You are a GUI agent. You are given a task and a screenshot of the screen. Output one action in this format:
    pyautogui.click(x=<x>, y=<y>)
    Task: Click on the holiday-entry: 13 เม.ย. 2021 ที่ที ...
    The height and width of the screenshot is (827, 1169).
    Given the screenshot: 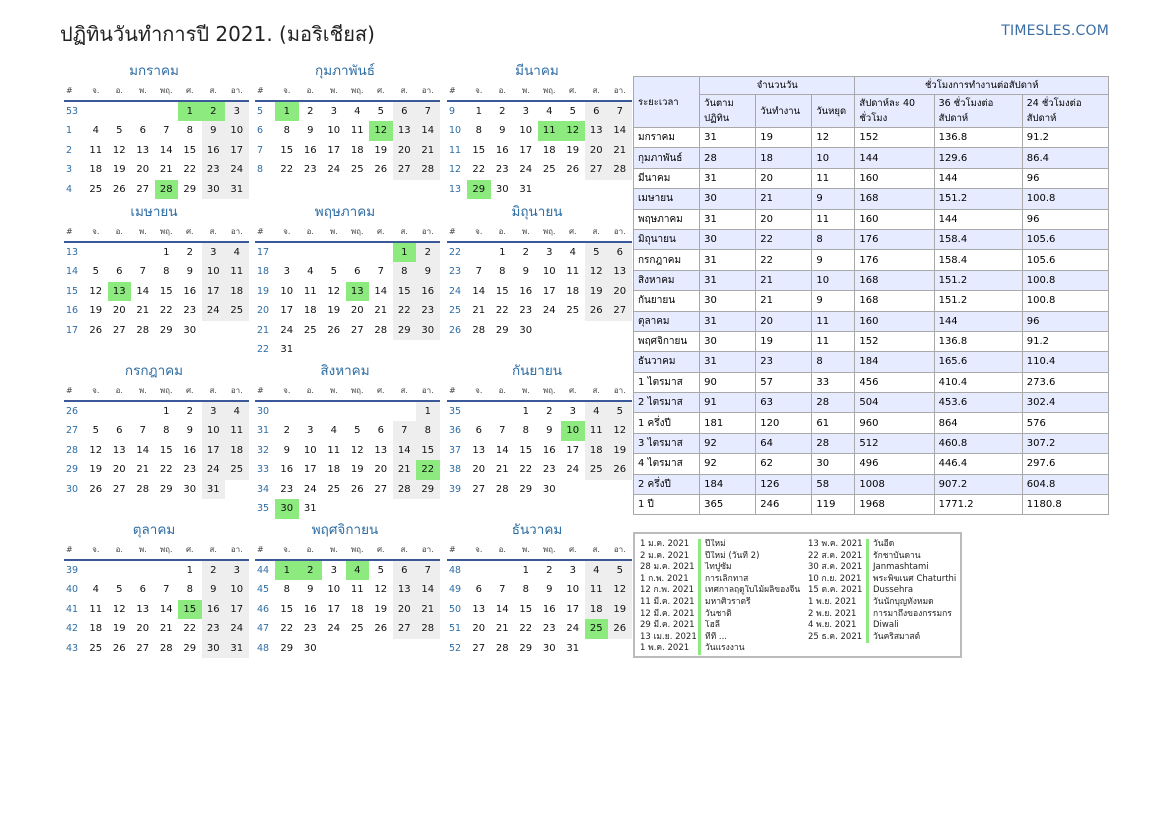 What is the action you would take?
    pyautogui.click(x=720, y=637)
    